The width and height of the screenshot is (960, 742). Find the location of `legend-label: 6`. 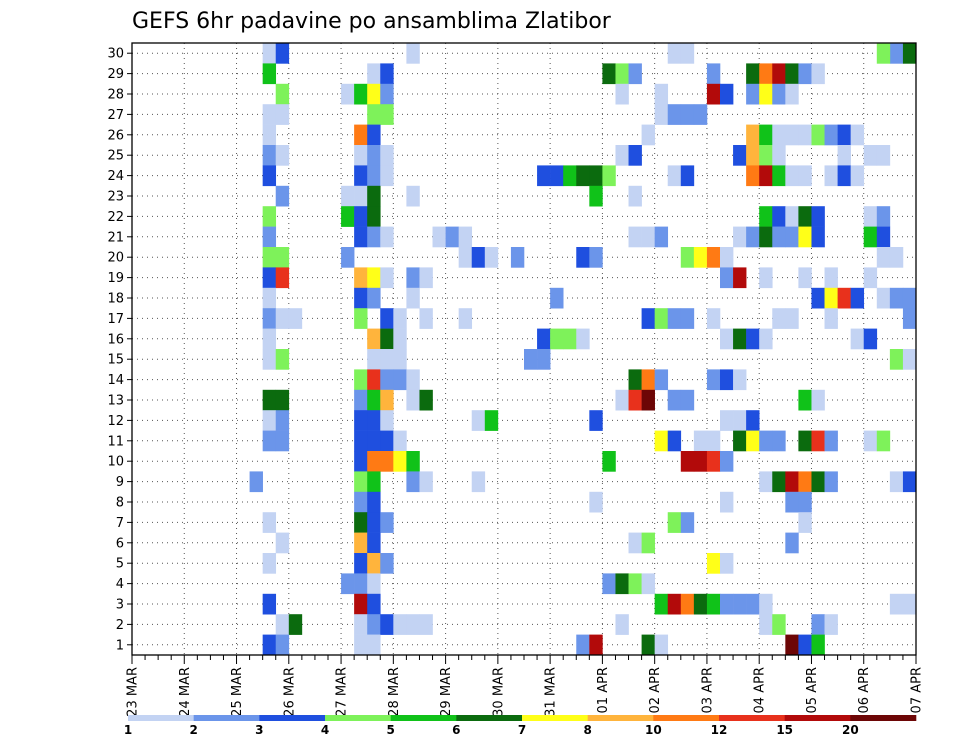

legend-label: 6 is located at coordinates (456, 730).